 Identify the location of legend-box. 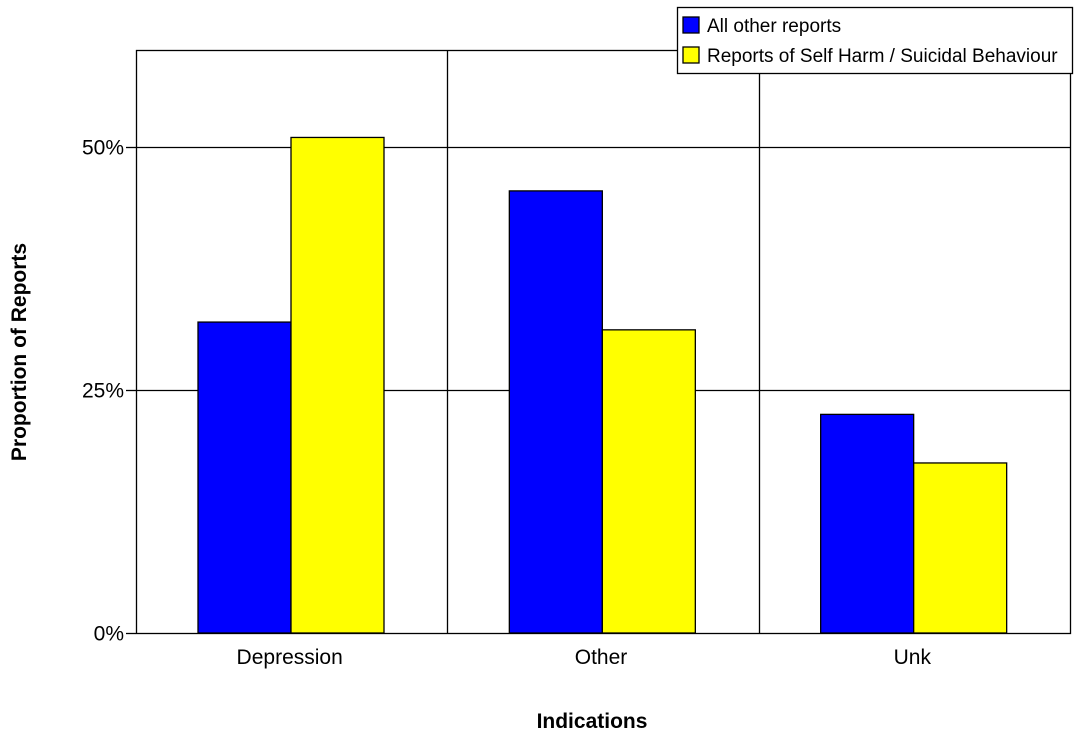
(875, 40).